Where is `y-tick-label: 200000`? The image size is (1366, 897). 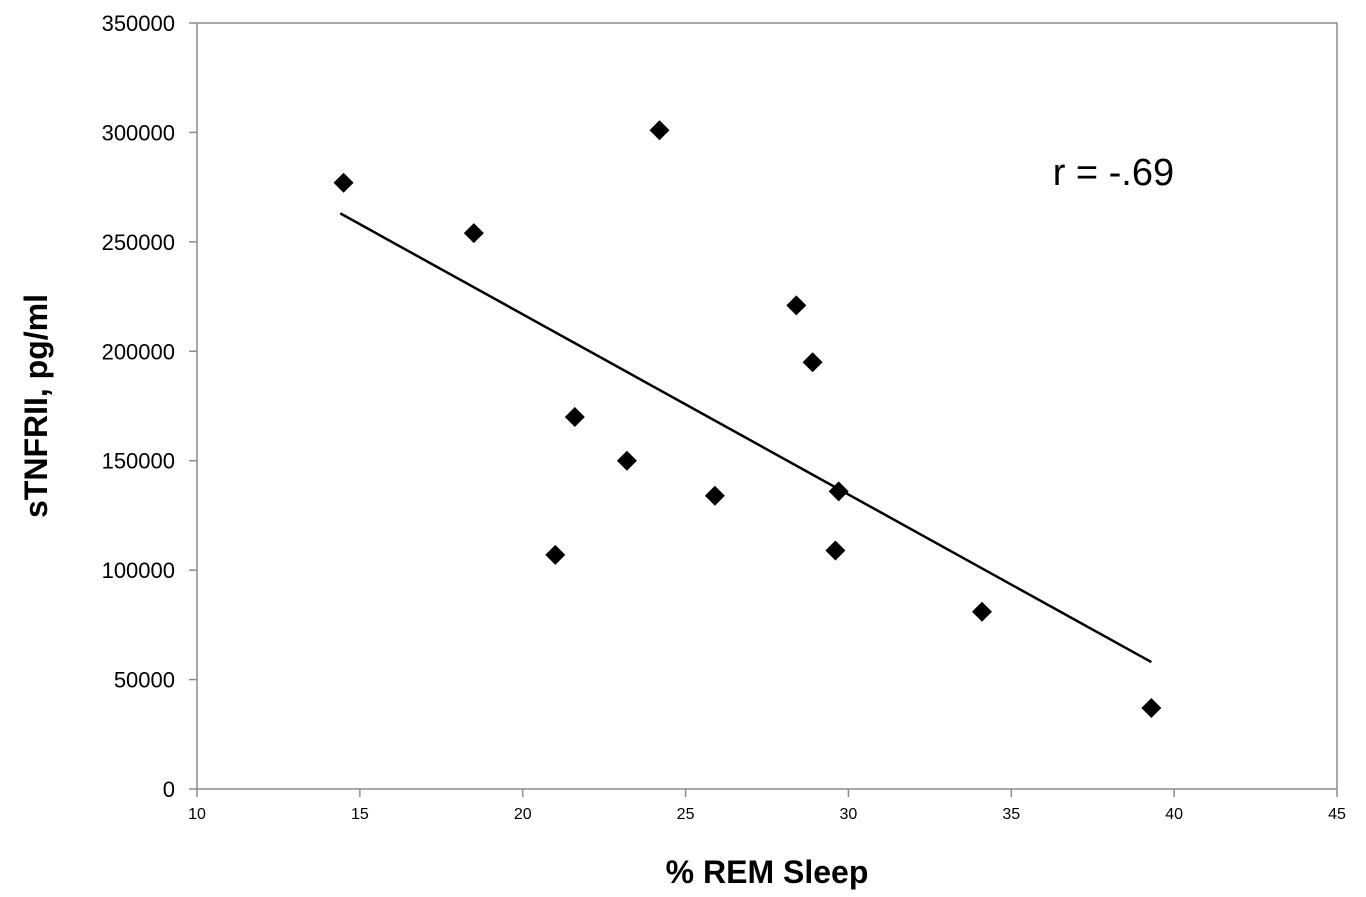 y-tick-label: 200000 is located at coordinates (138, 351).